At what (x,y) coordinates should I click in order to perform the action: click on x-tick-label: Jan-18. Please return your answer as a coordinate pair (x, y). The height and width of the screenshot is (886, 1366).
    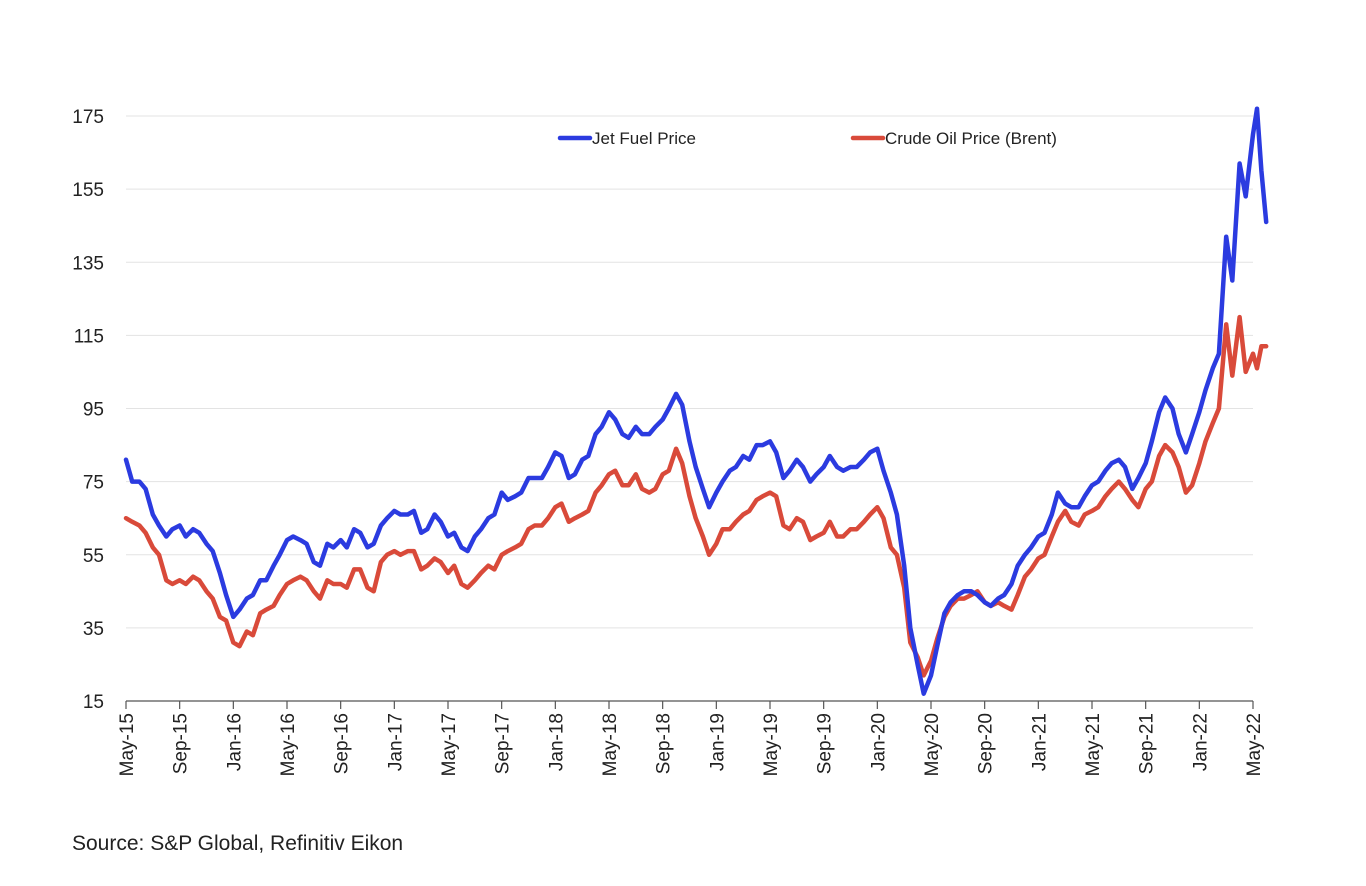
    Looking at the image, I should click on (556, 742).